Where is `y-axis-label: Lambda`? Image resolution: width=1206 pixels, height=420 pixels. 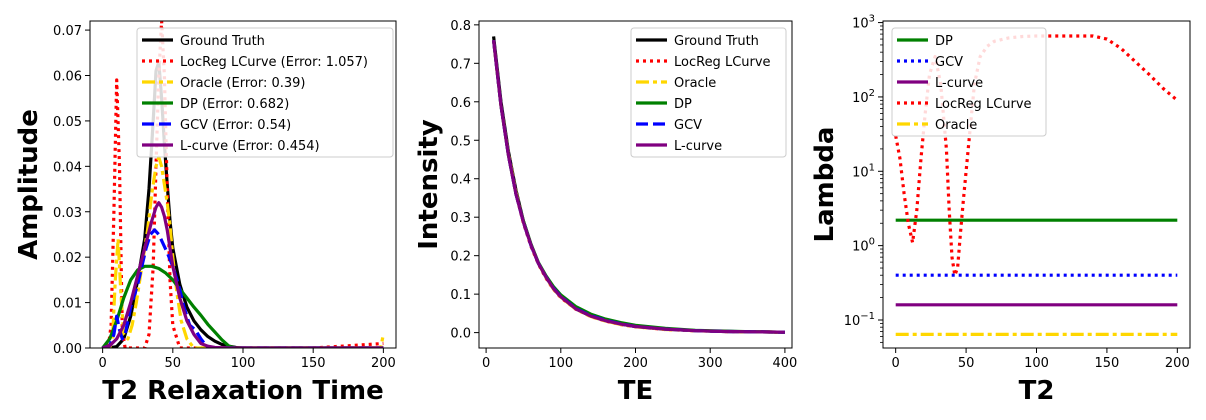 y-axis-label: Lambda is located at coordinates (825, 185).